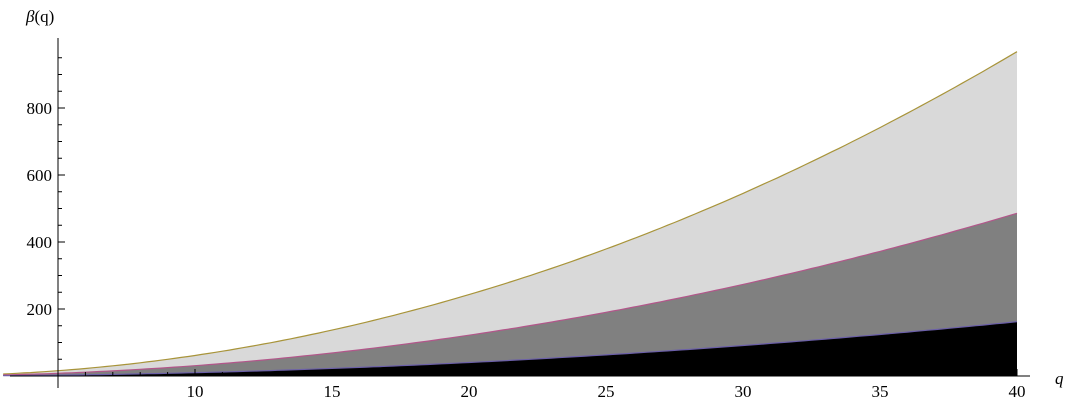  Describe the element at coordinates (40, 108) in the screenshot. I see `y-tick-label: 800` at that location.